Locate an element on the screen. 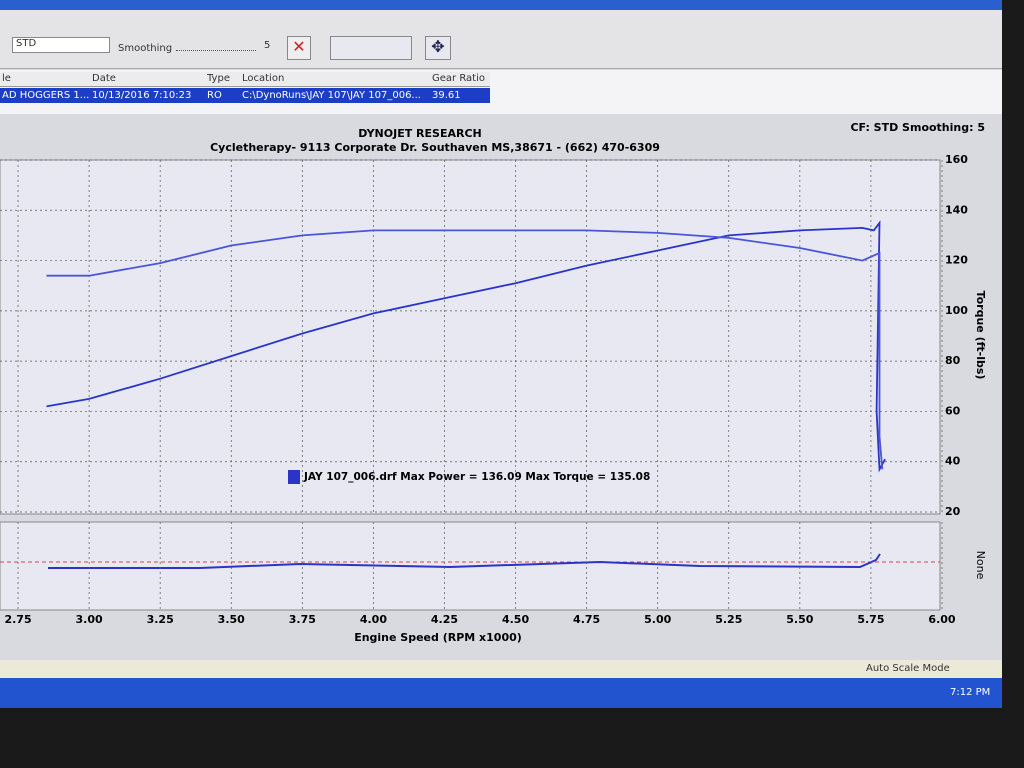  x-tick-label: 5.75 is located at coordinates (870, 619).